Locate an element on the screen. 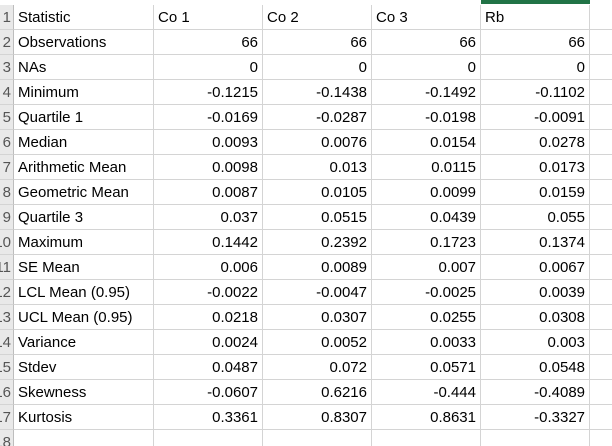 Image resolution: width=612 pixels, height=446 pixels. value-cell: 0.0173 is located at coordinates (535, 167).